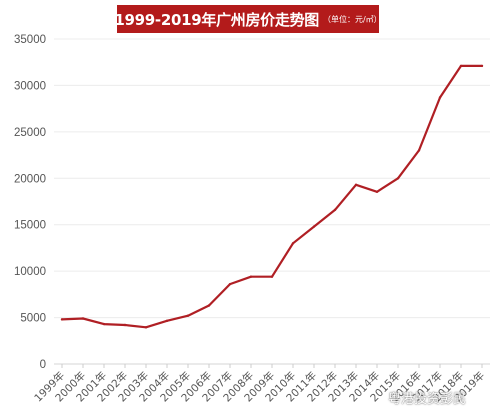 This screenshot has height=415, width=500. What do you see at coordinates (30, 179) in the screenshot?
I see `y-tick-label: 20000` at bounding box center [30, 179].